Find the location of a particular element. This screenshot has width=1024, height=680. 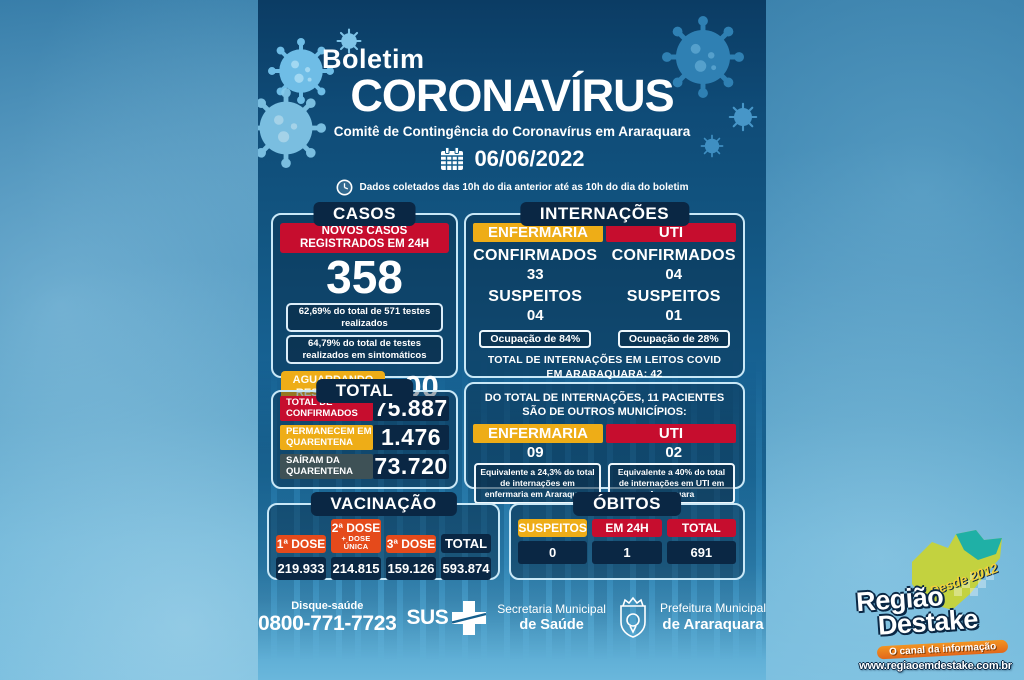

deaths-suspected-column: SUSPEITOS 0 is located at coordinates (553, 541).